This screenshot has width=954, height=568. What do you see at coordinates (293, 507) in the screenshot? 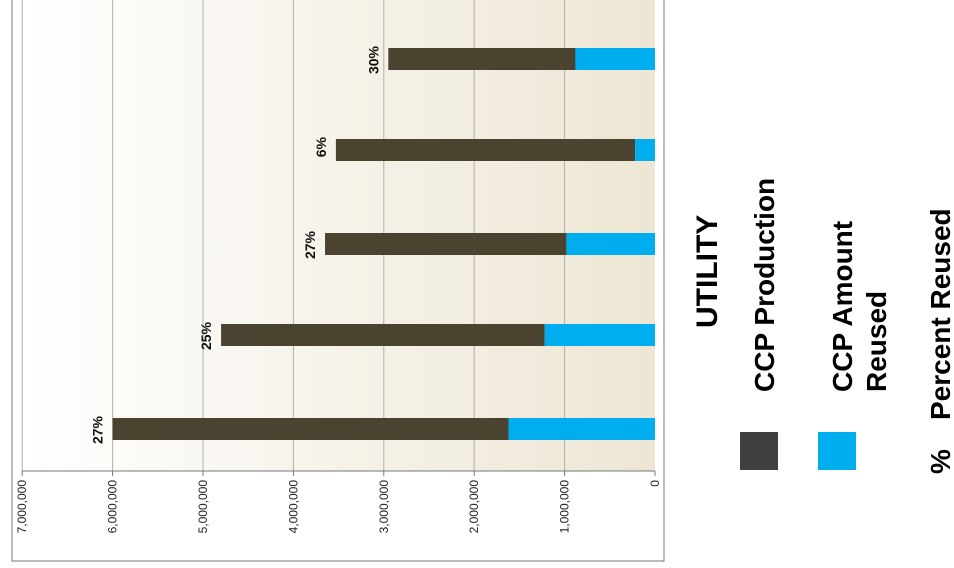
I see `x-tick-label: 4,000,000` at bounding box center [293, 507].